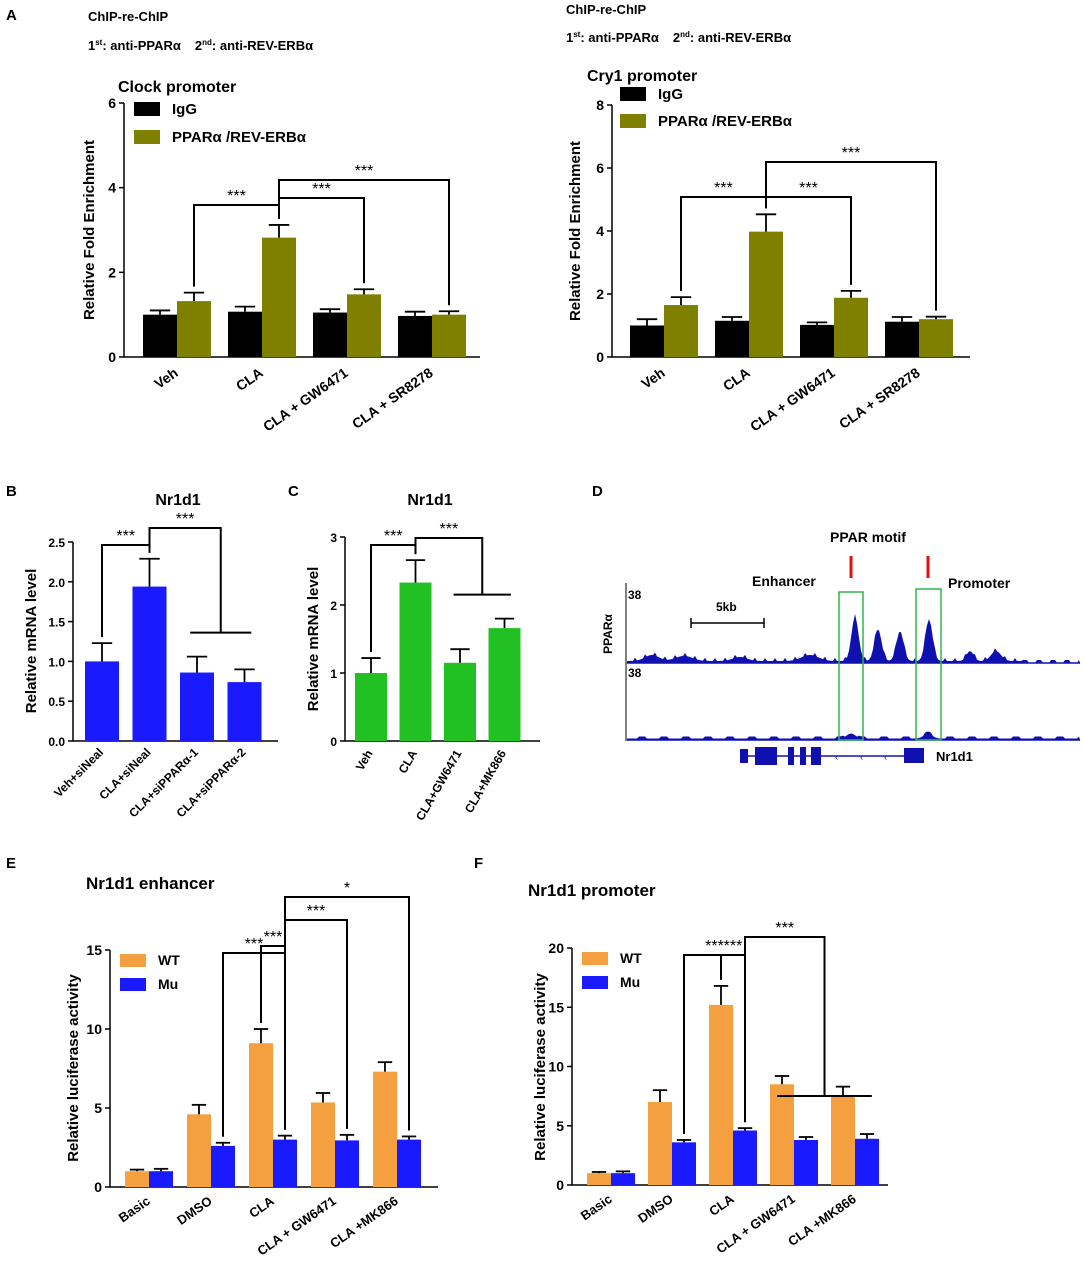 The height and width of the screenshot is (1268, 1084). Describe the element at coordinates (177, 500) in the screenshot. I see `chart-title: Nr1d1` at that location.